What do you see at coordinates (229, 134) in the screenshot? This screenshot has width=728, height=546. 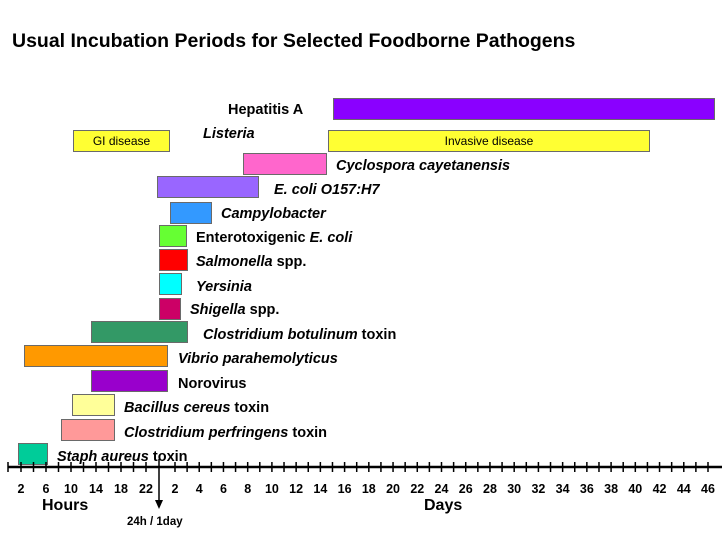 I see `pathogen-label-2: Listeria` at bounding box center [229, 134].